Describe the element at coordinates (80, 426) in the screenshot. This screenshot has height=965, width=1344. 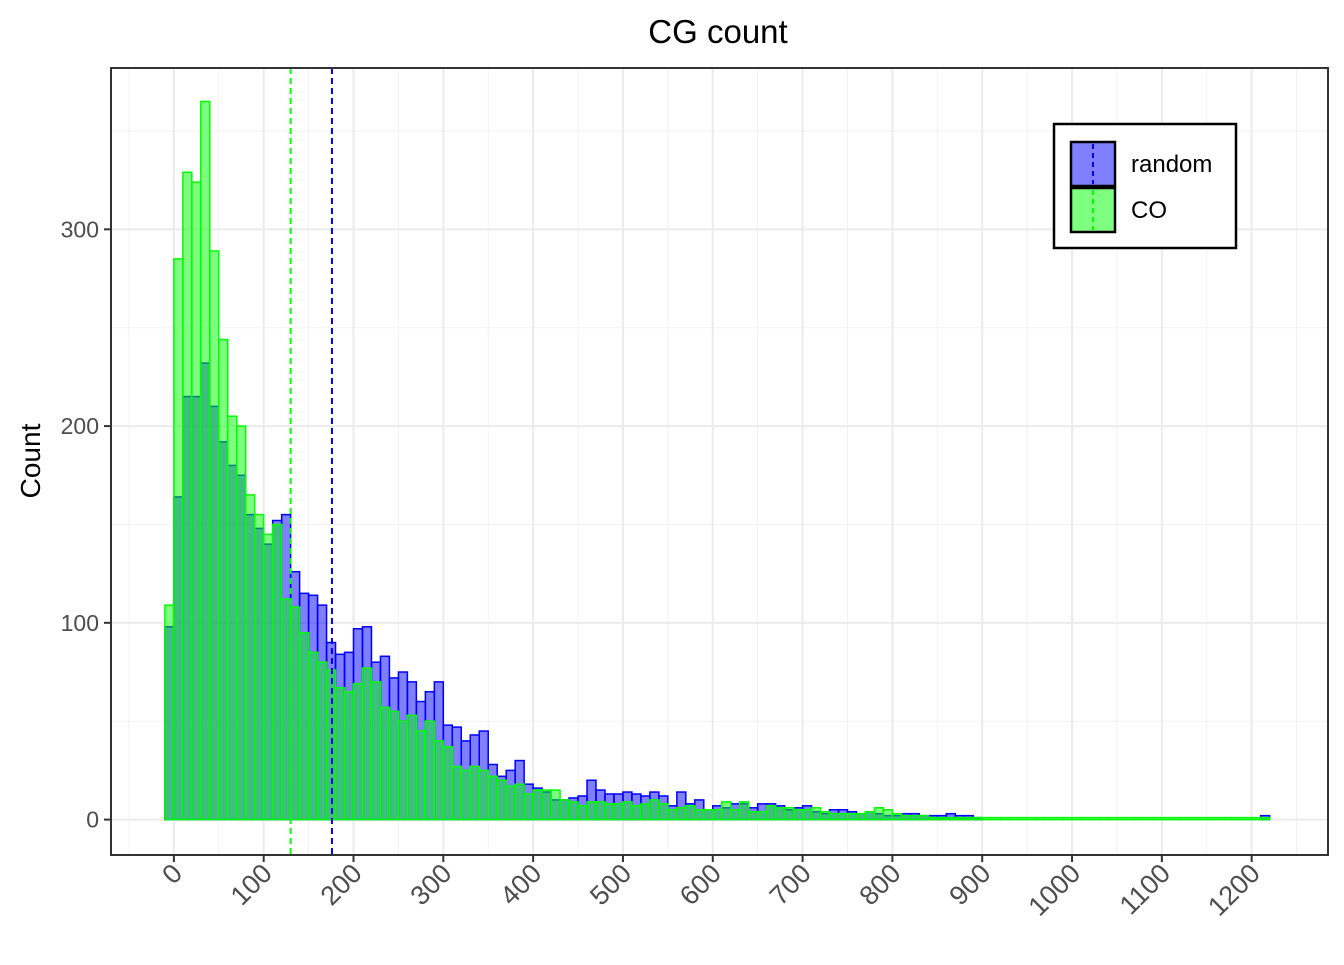
I see `y-tick-label: 200` at that location.